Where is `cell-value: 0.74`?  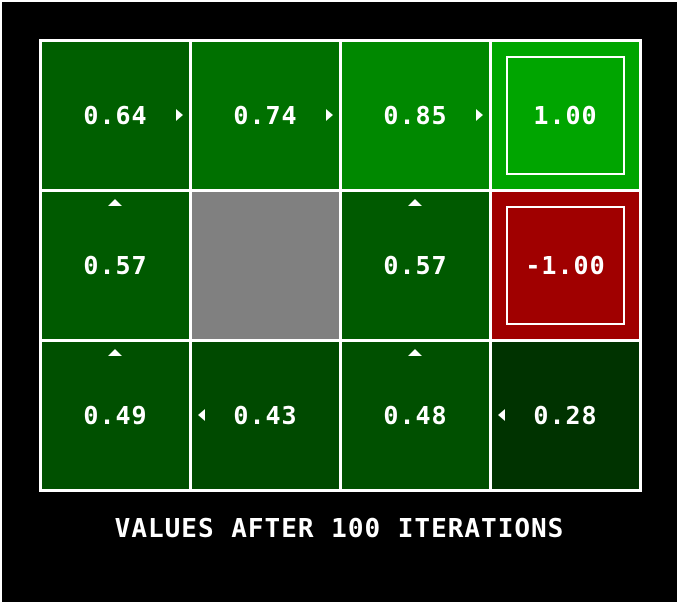
cell-value: 0.74 is located at coordinates (265, 115).